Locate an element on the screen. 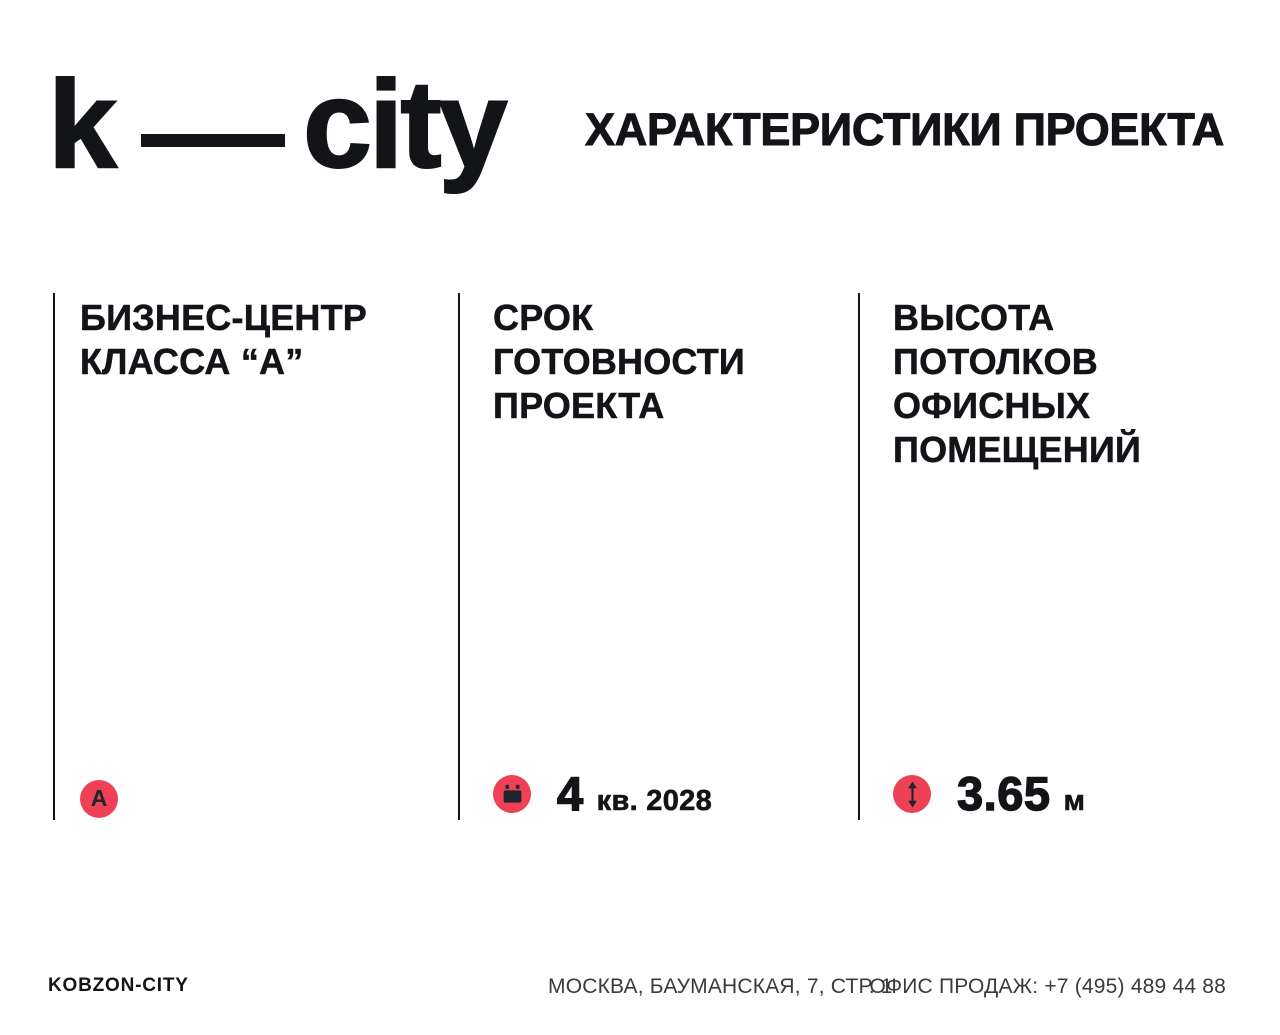 The height and width of the screenshot is (1035, 1280). completion-unit: кв. 2028 is located at coordinates (654, 801).